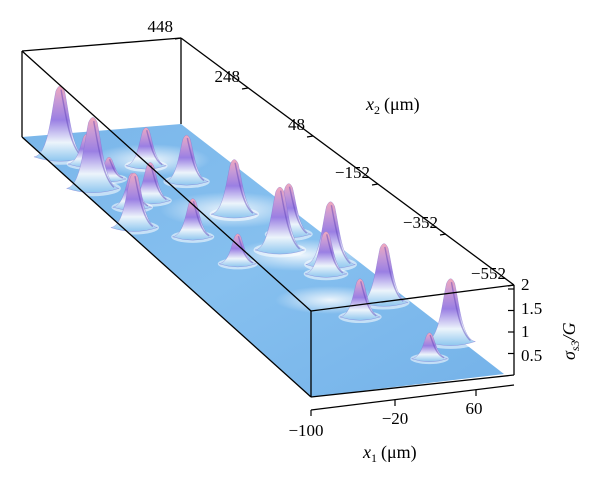  I want to click on x1-axis-title: x1 (μm), so click(389, 453).